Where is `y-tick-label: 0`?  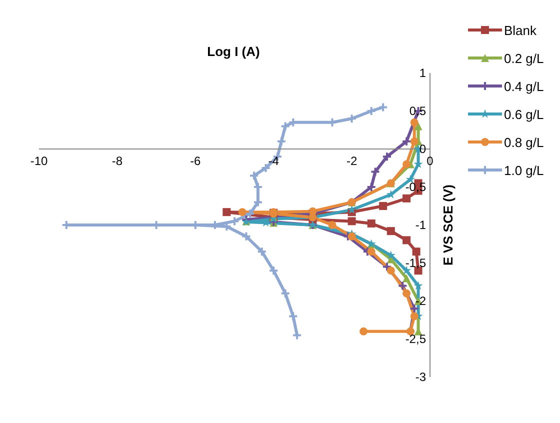 y-tick-label: 0 is located at coordinates (422, 149).